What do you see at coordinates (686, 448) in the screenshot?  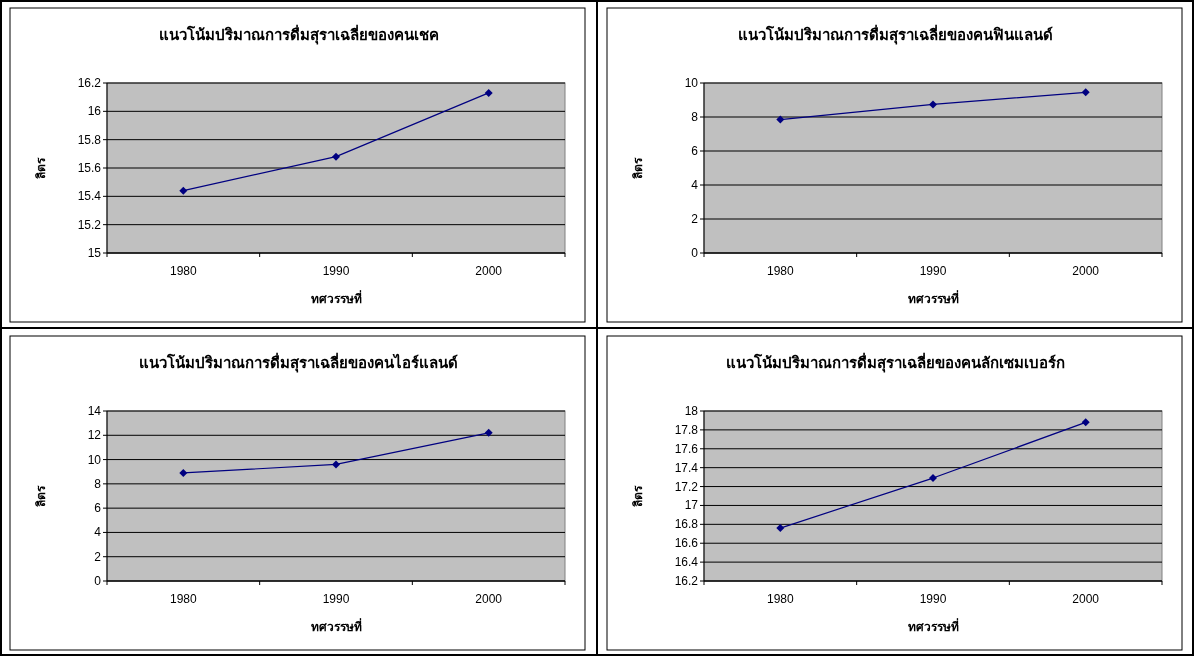 I see `y-tick-label: 17.6` at bounding box center [686, 448].